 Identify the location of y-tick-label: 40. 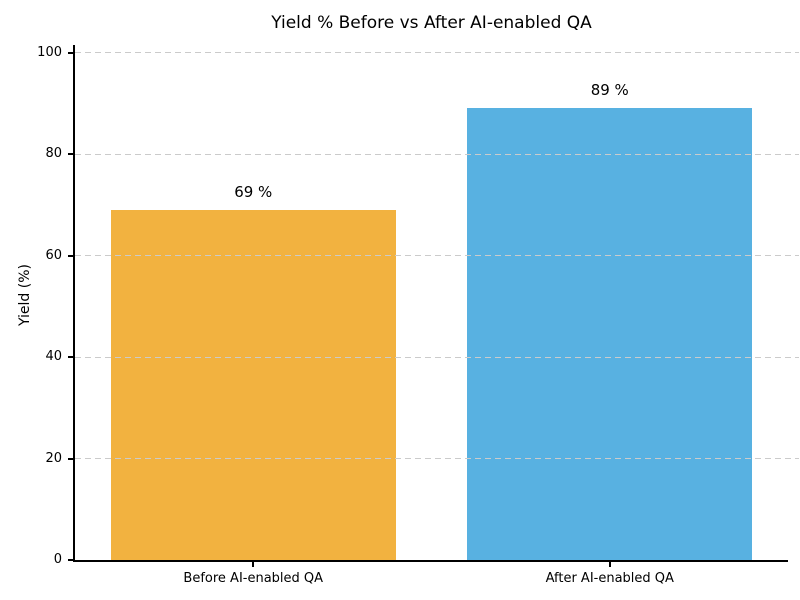
(53, 357).